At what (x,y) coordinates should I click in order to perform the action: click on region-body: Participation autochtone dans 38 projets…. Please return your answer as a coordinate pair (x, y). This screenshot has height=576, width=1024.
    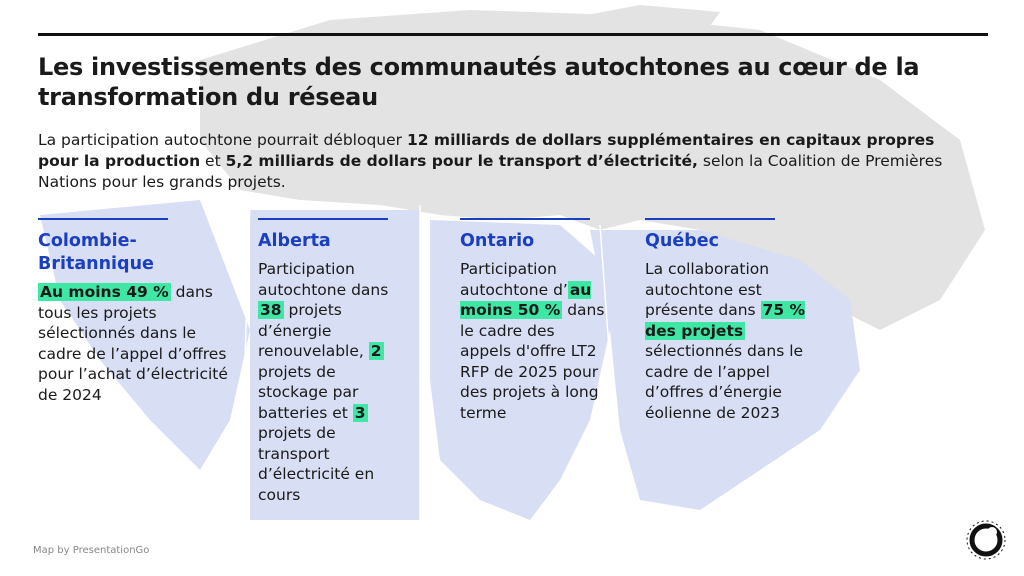
    Looking at the image, I should click on (332, 382).